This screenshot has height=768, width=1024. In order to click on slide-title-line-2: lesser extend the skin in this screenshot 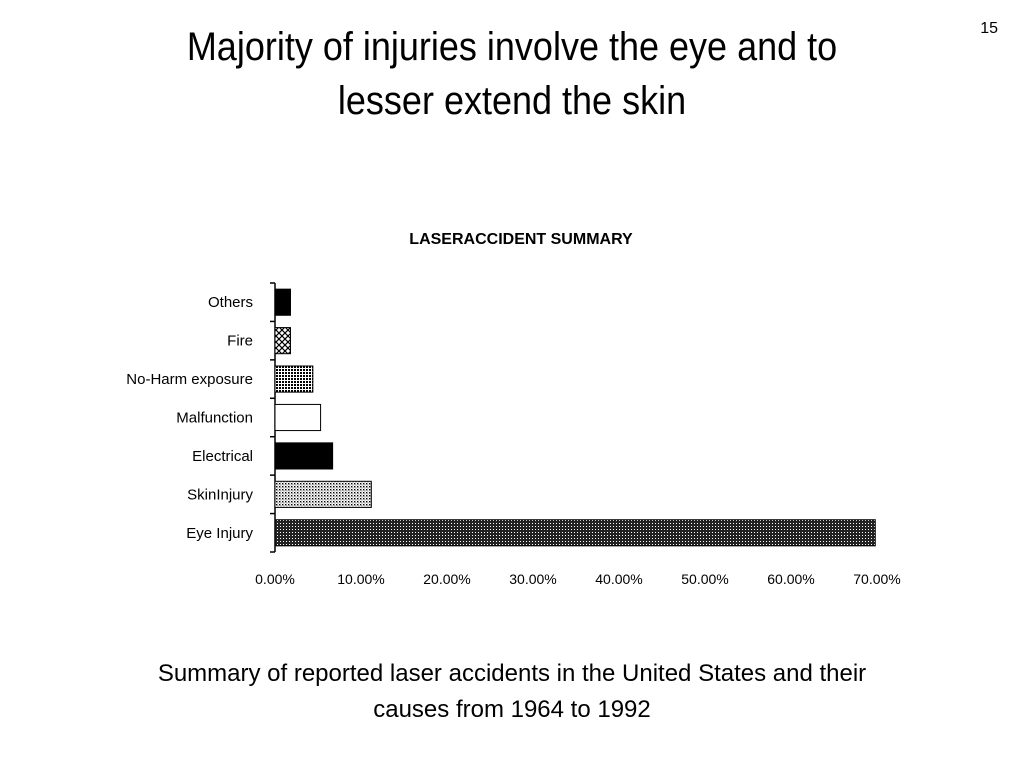, I will do `click(512, 101)`.